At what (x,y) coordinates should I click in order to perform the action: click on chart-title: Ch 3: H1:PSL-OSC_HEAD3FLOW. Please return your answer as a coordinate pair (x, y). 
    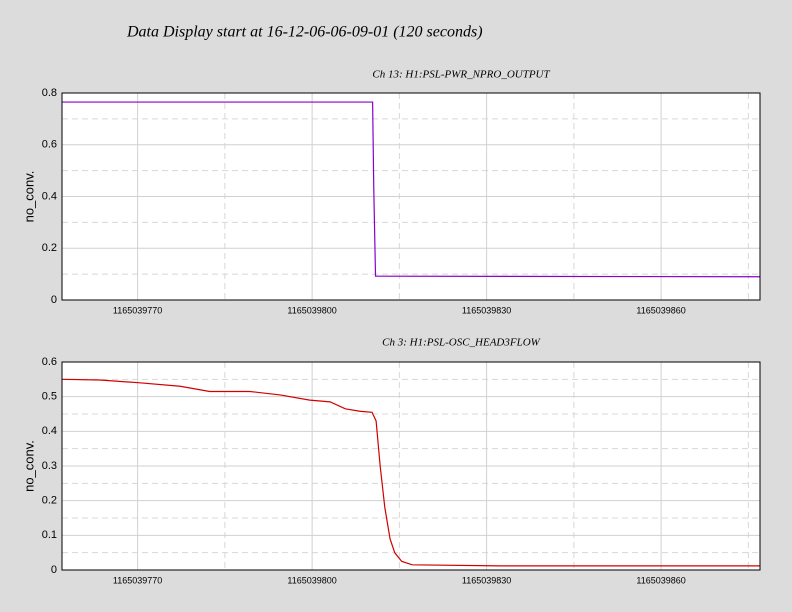
    Looking at the image, I should click on (461, 343).